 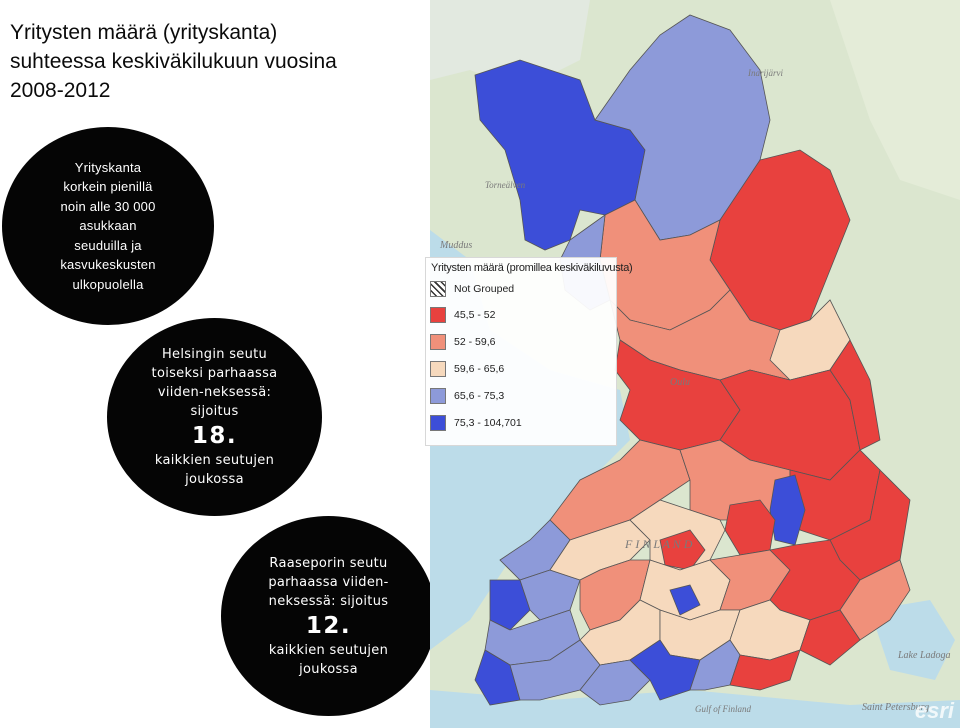 I want to click on region-jyvaskyla, so click(x=682, y=550).